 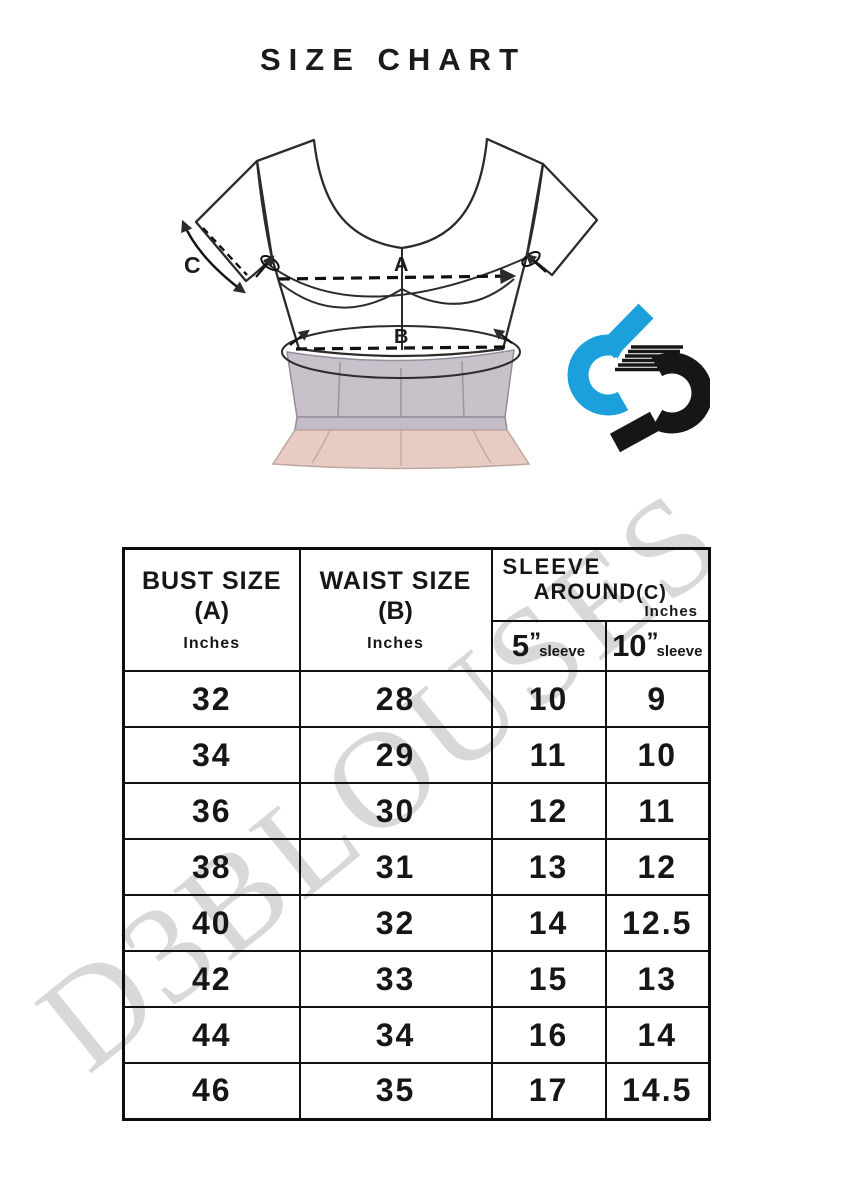 I want to click on waist-measure-line, so click(x=401, y=339).